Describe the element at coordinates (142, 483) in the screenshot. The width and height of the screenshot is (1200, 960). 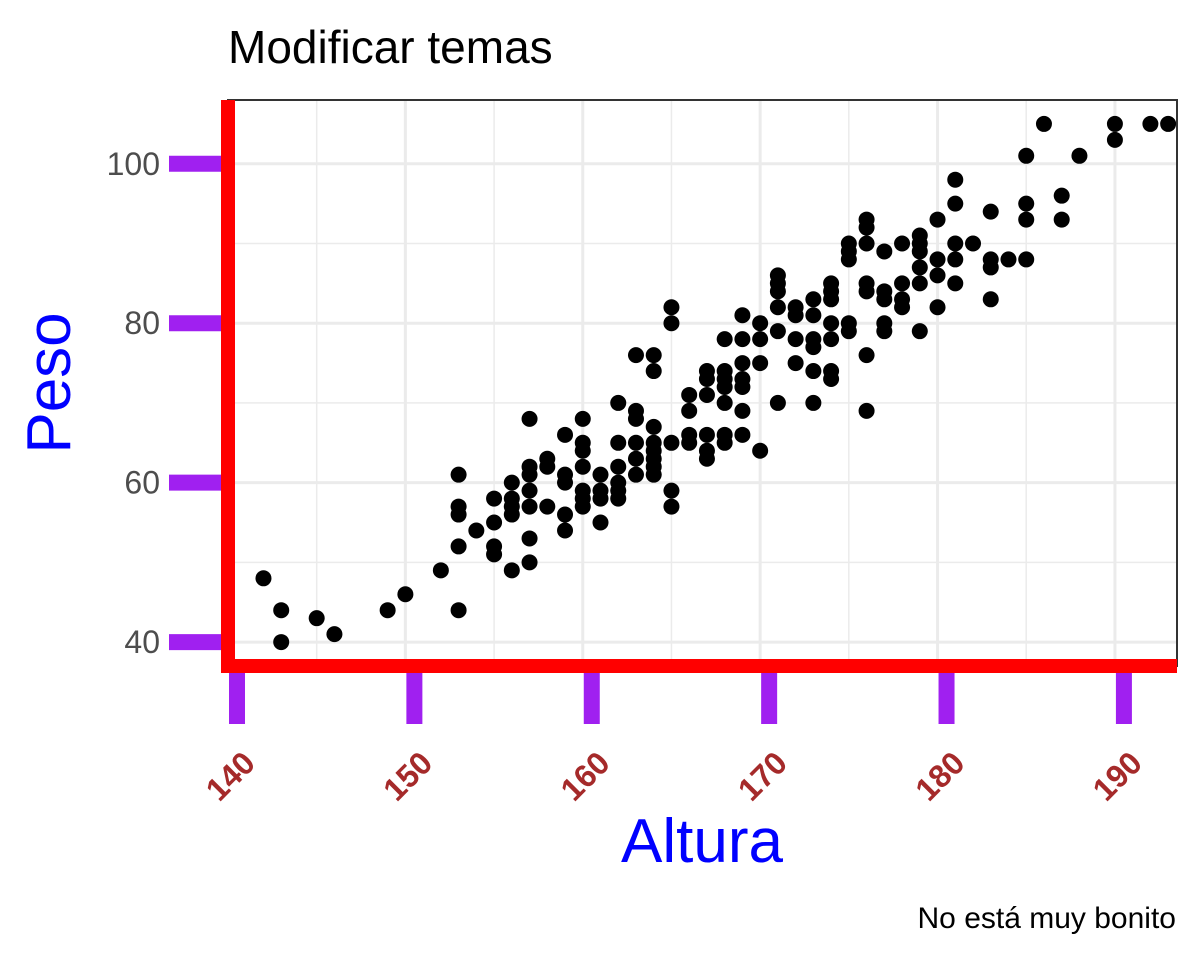
I see `y-tick-label: 60` at that location.